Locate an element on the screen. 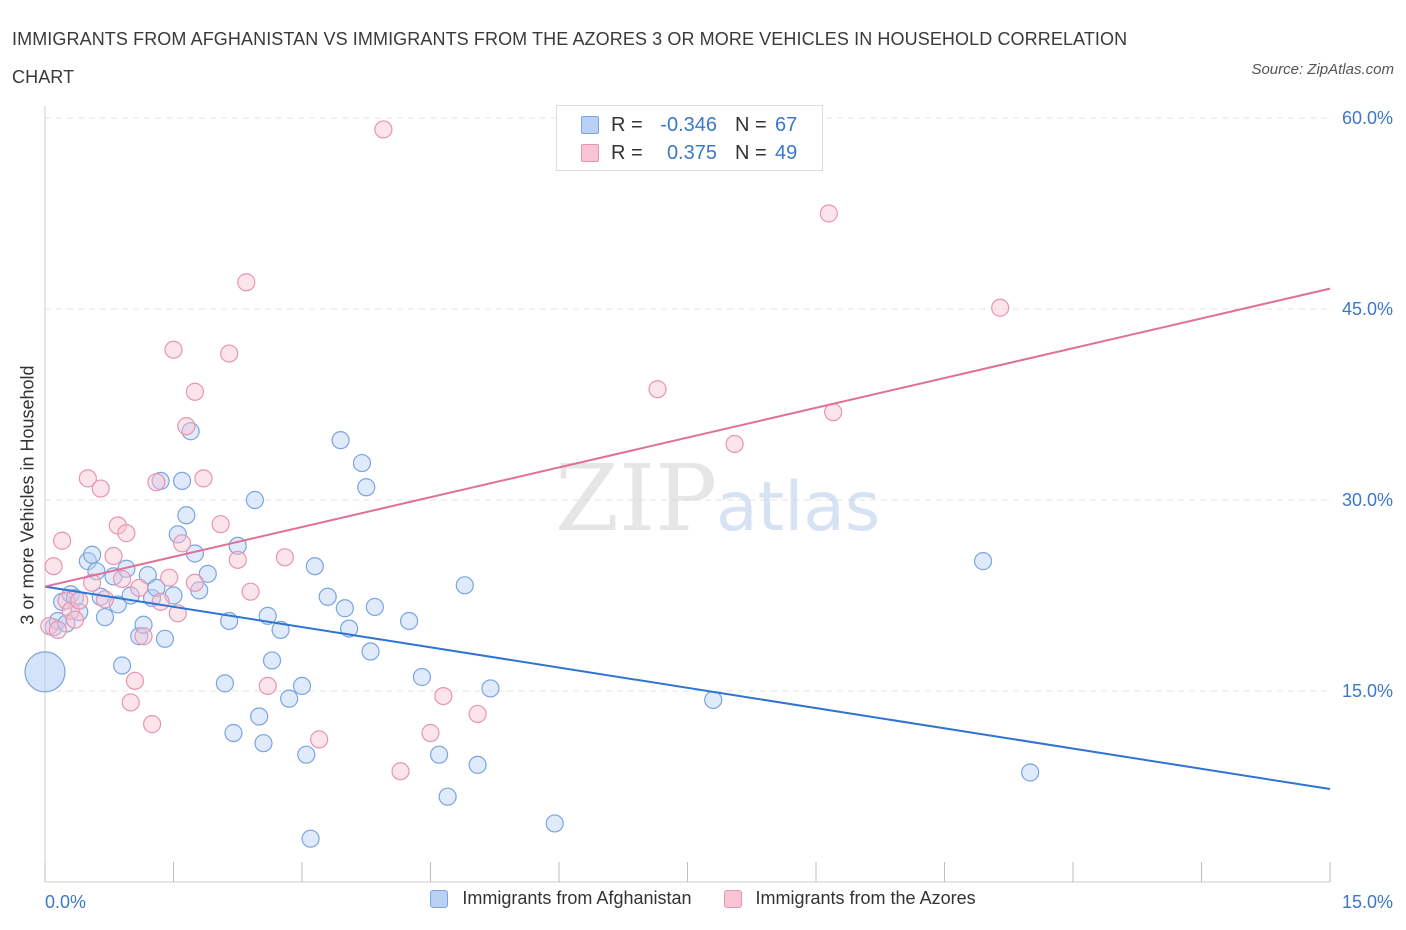 The image size is (1406, 930). legend-row-afghanistan: R = -0.346 N = 67 is located at coordinates (689, 125).